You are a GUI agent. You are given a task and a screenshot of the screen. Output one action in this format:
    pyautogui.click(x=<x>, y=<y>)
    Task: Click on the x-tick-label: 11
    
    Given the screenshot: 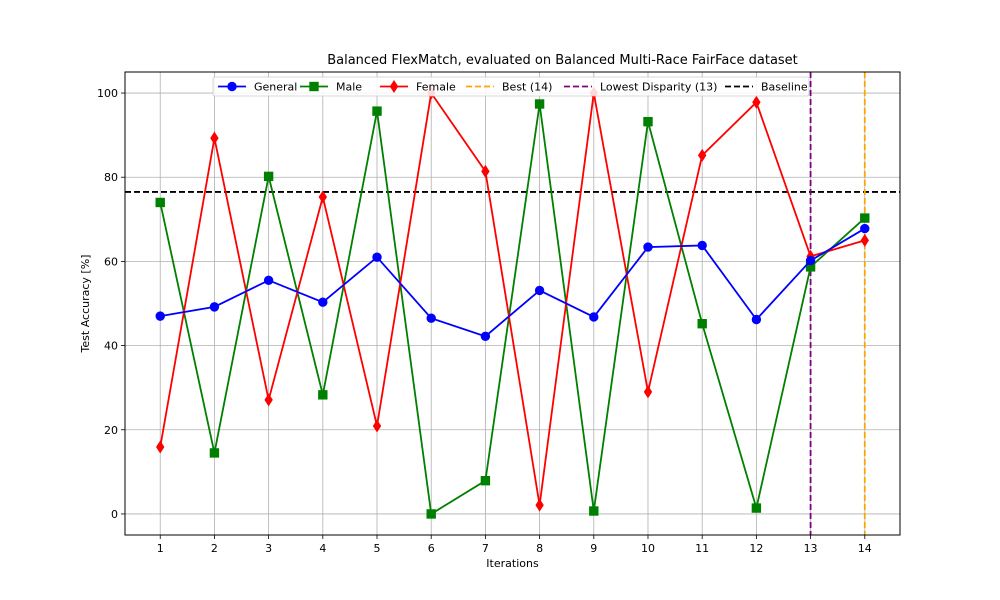 What is the action you would take?
    pyautogui.click(x=702, y=548)
    